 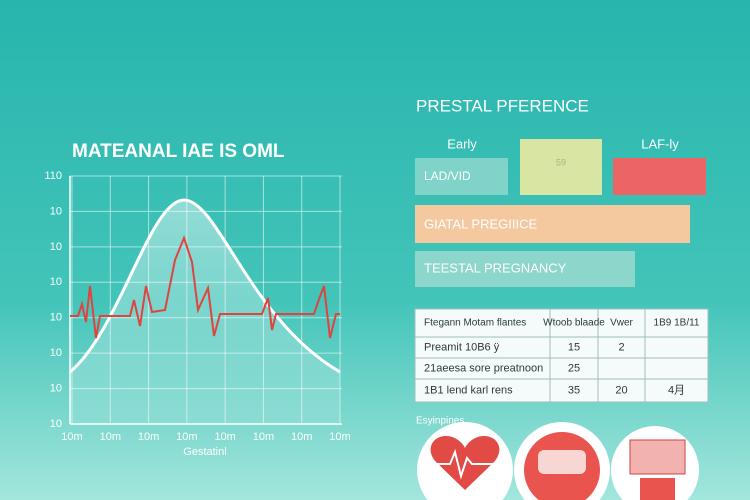 I want to click on early-label: Early, so click(x=462, y=143).